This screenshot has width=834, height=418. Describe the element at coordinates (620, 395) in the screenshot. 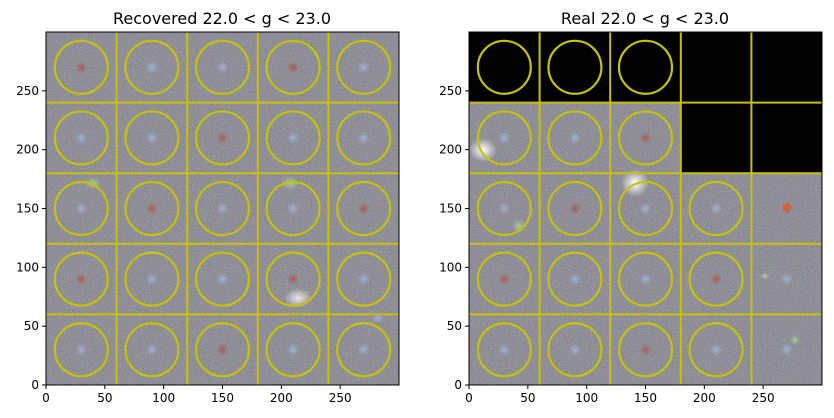

I see `x-axis: 0 50 100 150 200 250` at that location.